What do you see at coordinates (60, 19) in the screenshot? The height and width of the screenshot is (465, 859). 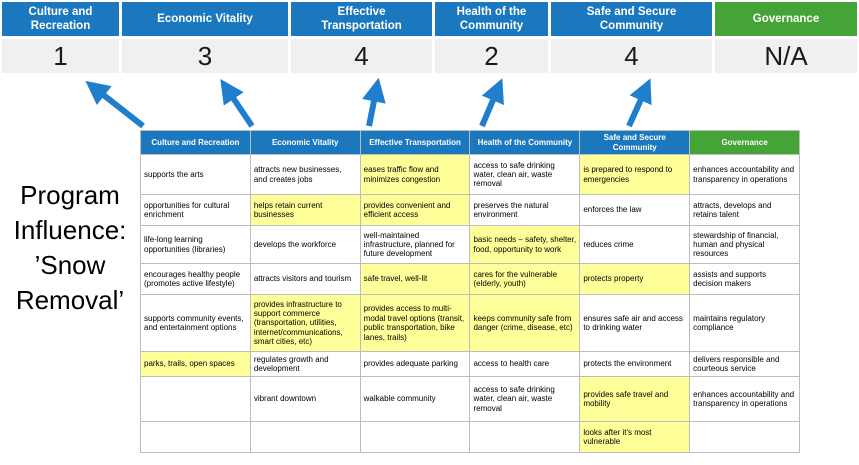 I see `scoreboard-header-culture-recreation: Culture and Recreation` at bounding box center [60, 19].